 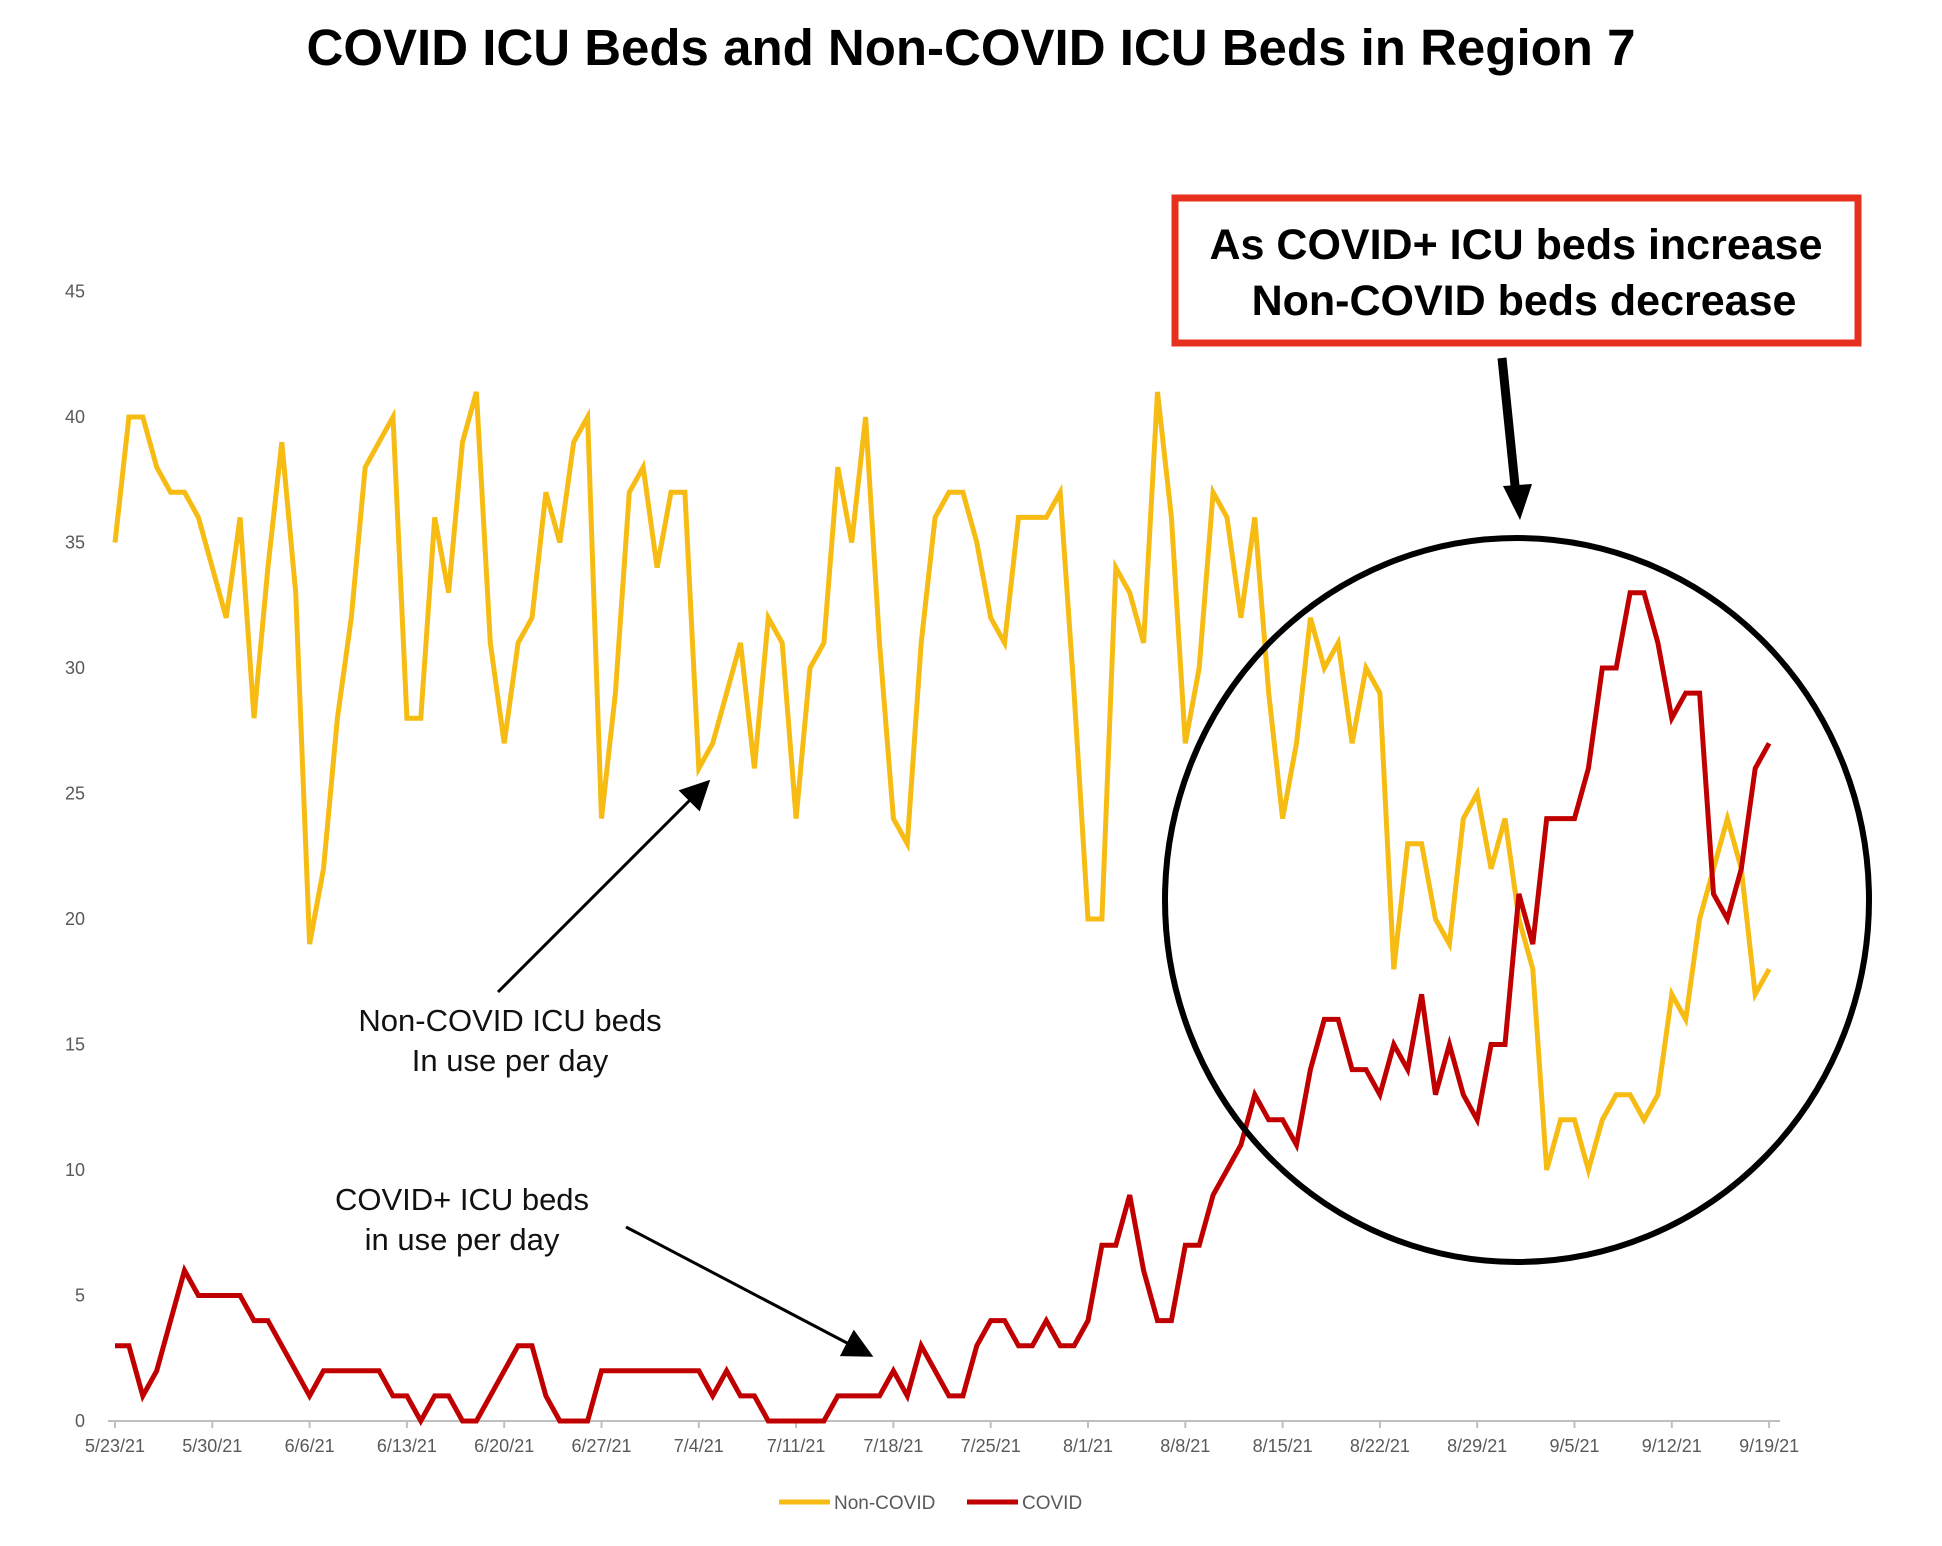 What do you see at coordinates (796, 1446) in the screenshot?
I see `x-tick-label: 7/11/21` at bounding box center [796, 1446].